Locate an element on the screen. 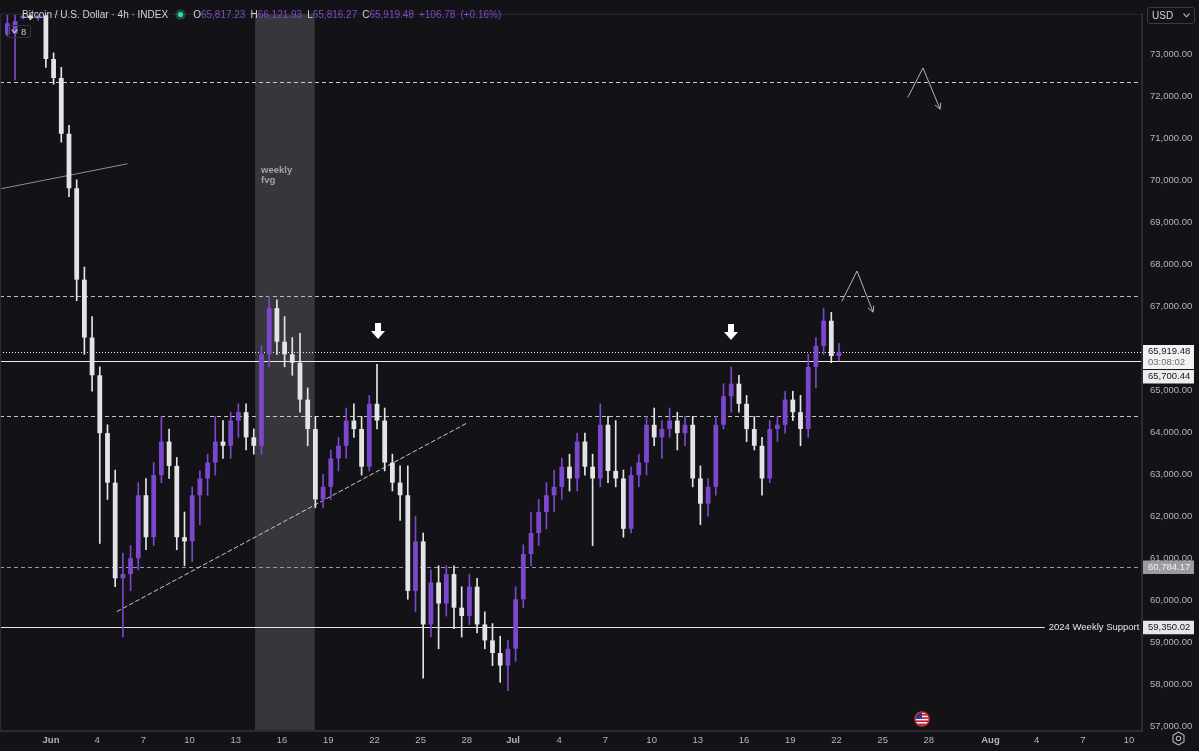  chart-title: Bitcoin / U.S. Dollar · 4h · INDEX is located at coordinates (95, 14).